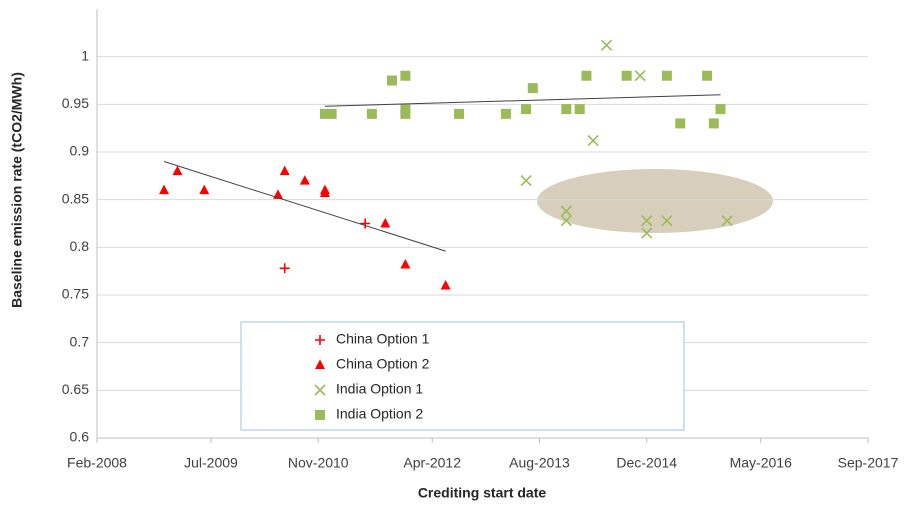 The width and height of the screenshot is (912, 511). Describe the element at coordinates (85, 55) in the screenshot. I see `y-tick-label: 1` at that location.